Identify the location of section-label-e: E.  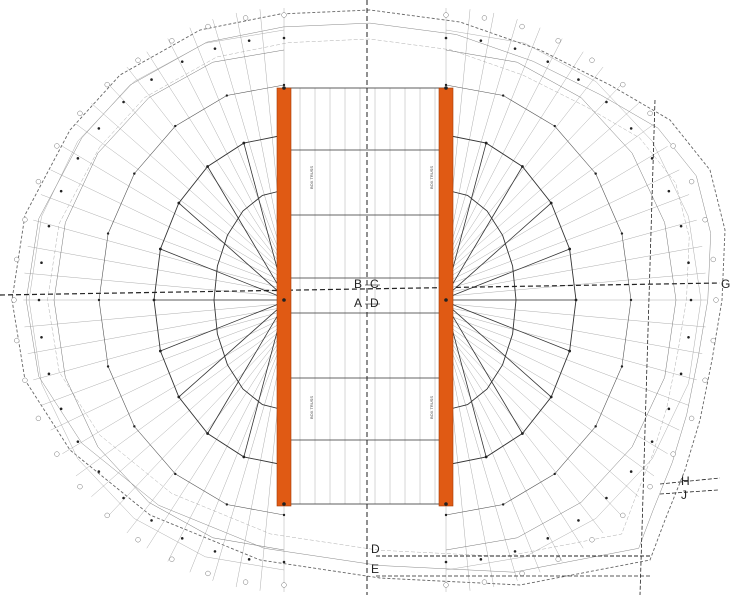
(375, 569).